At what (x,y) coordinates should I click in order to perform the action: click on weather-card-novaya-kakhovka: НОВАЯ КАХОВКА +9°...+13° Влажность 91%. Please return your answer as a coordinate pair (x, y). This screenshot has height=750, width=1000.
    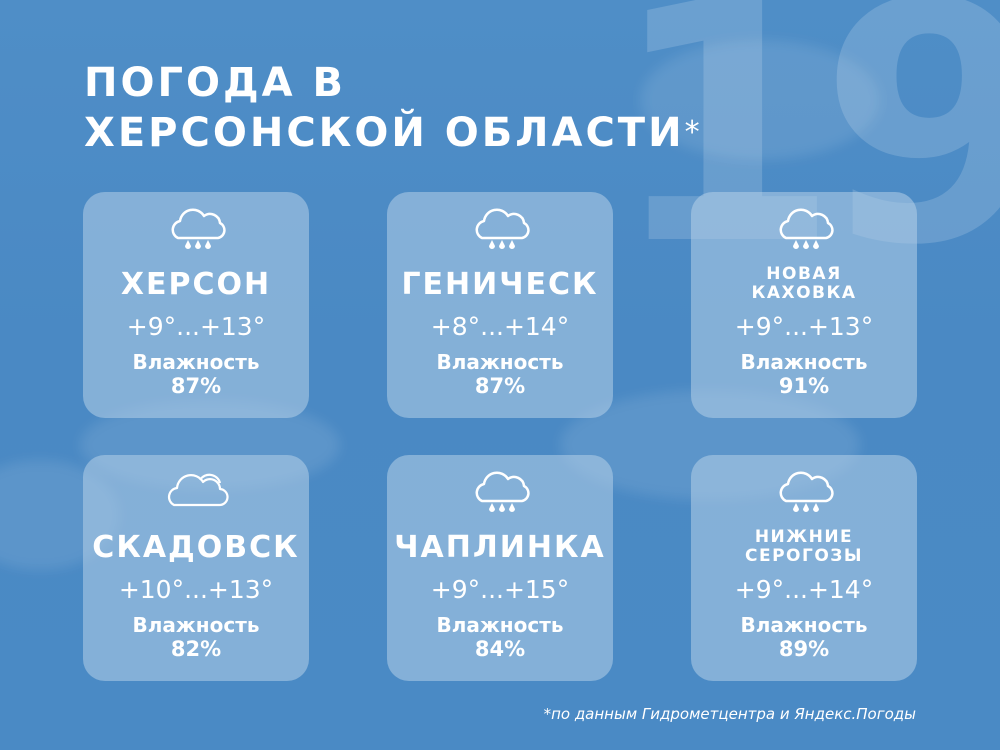
    Looking at the image, I should click on (804, 305).